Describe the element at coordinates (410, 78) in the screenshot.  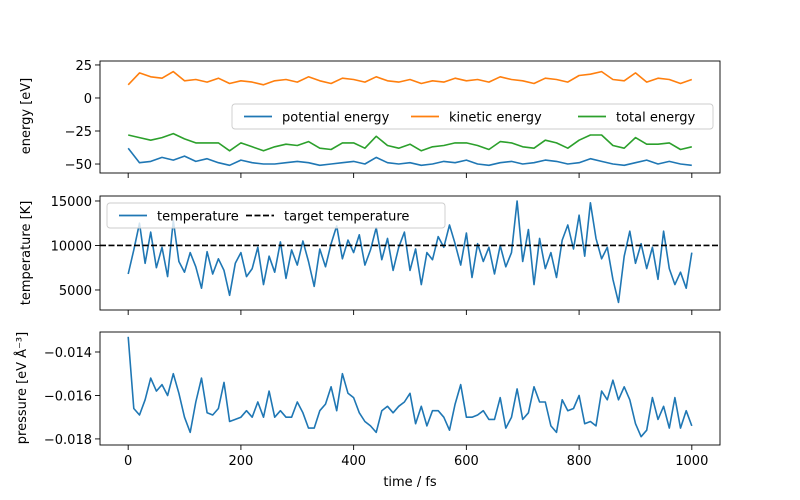
I see `kinetic-energy-line` at that location.